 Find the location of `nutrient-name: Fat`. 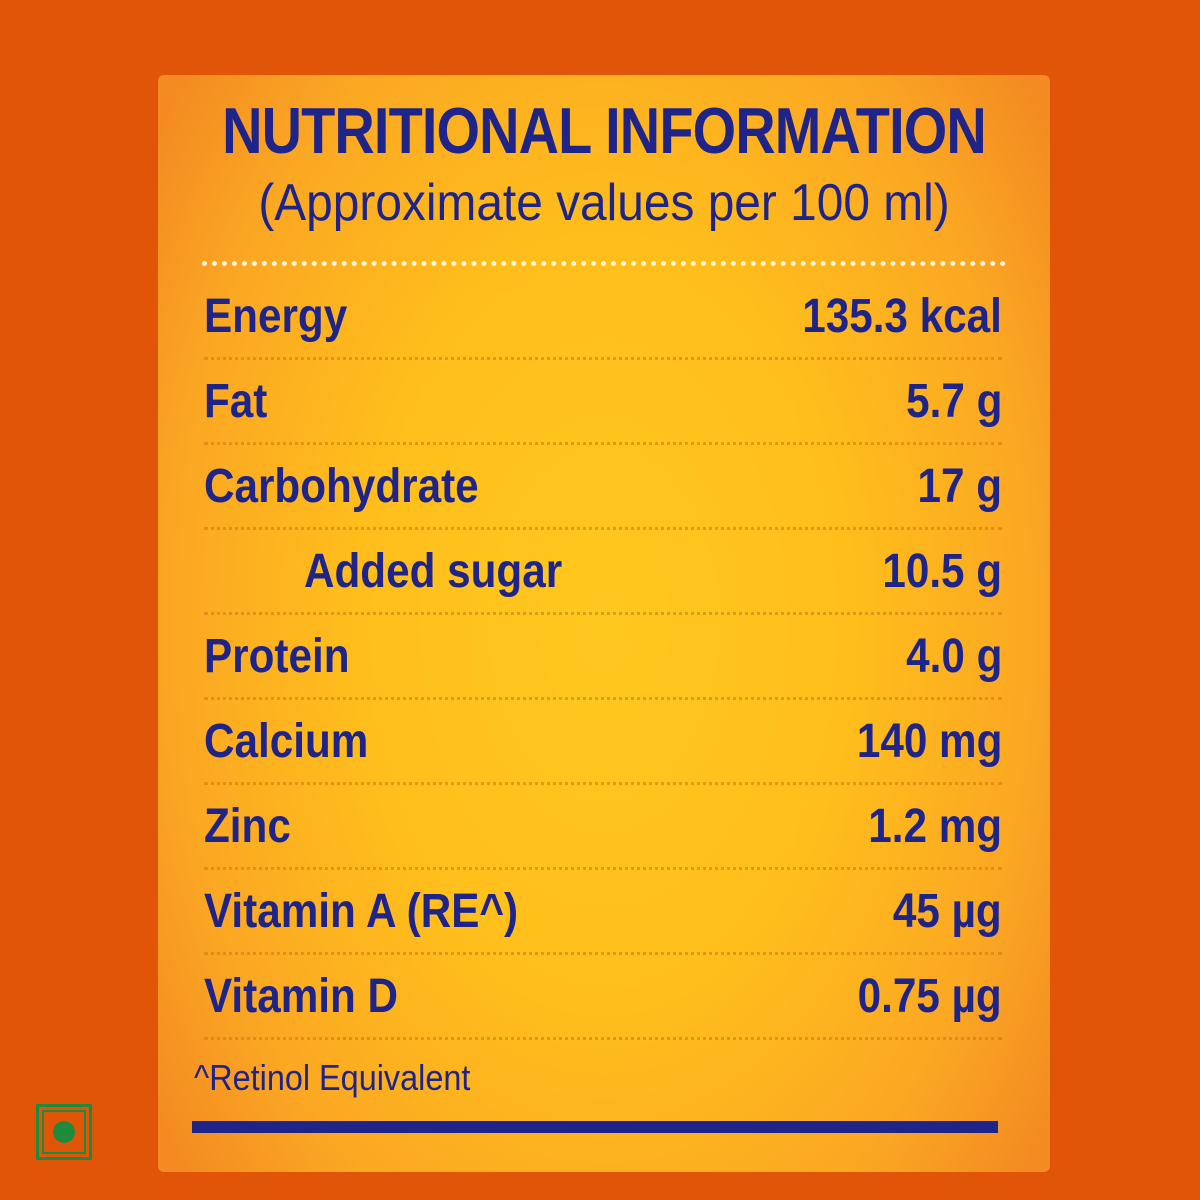

nutrient-name: Fat is located at coordinates (236, 401).